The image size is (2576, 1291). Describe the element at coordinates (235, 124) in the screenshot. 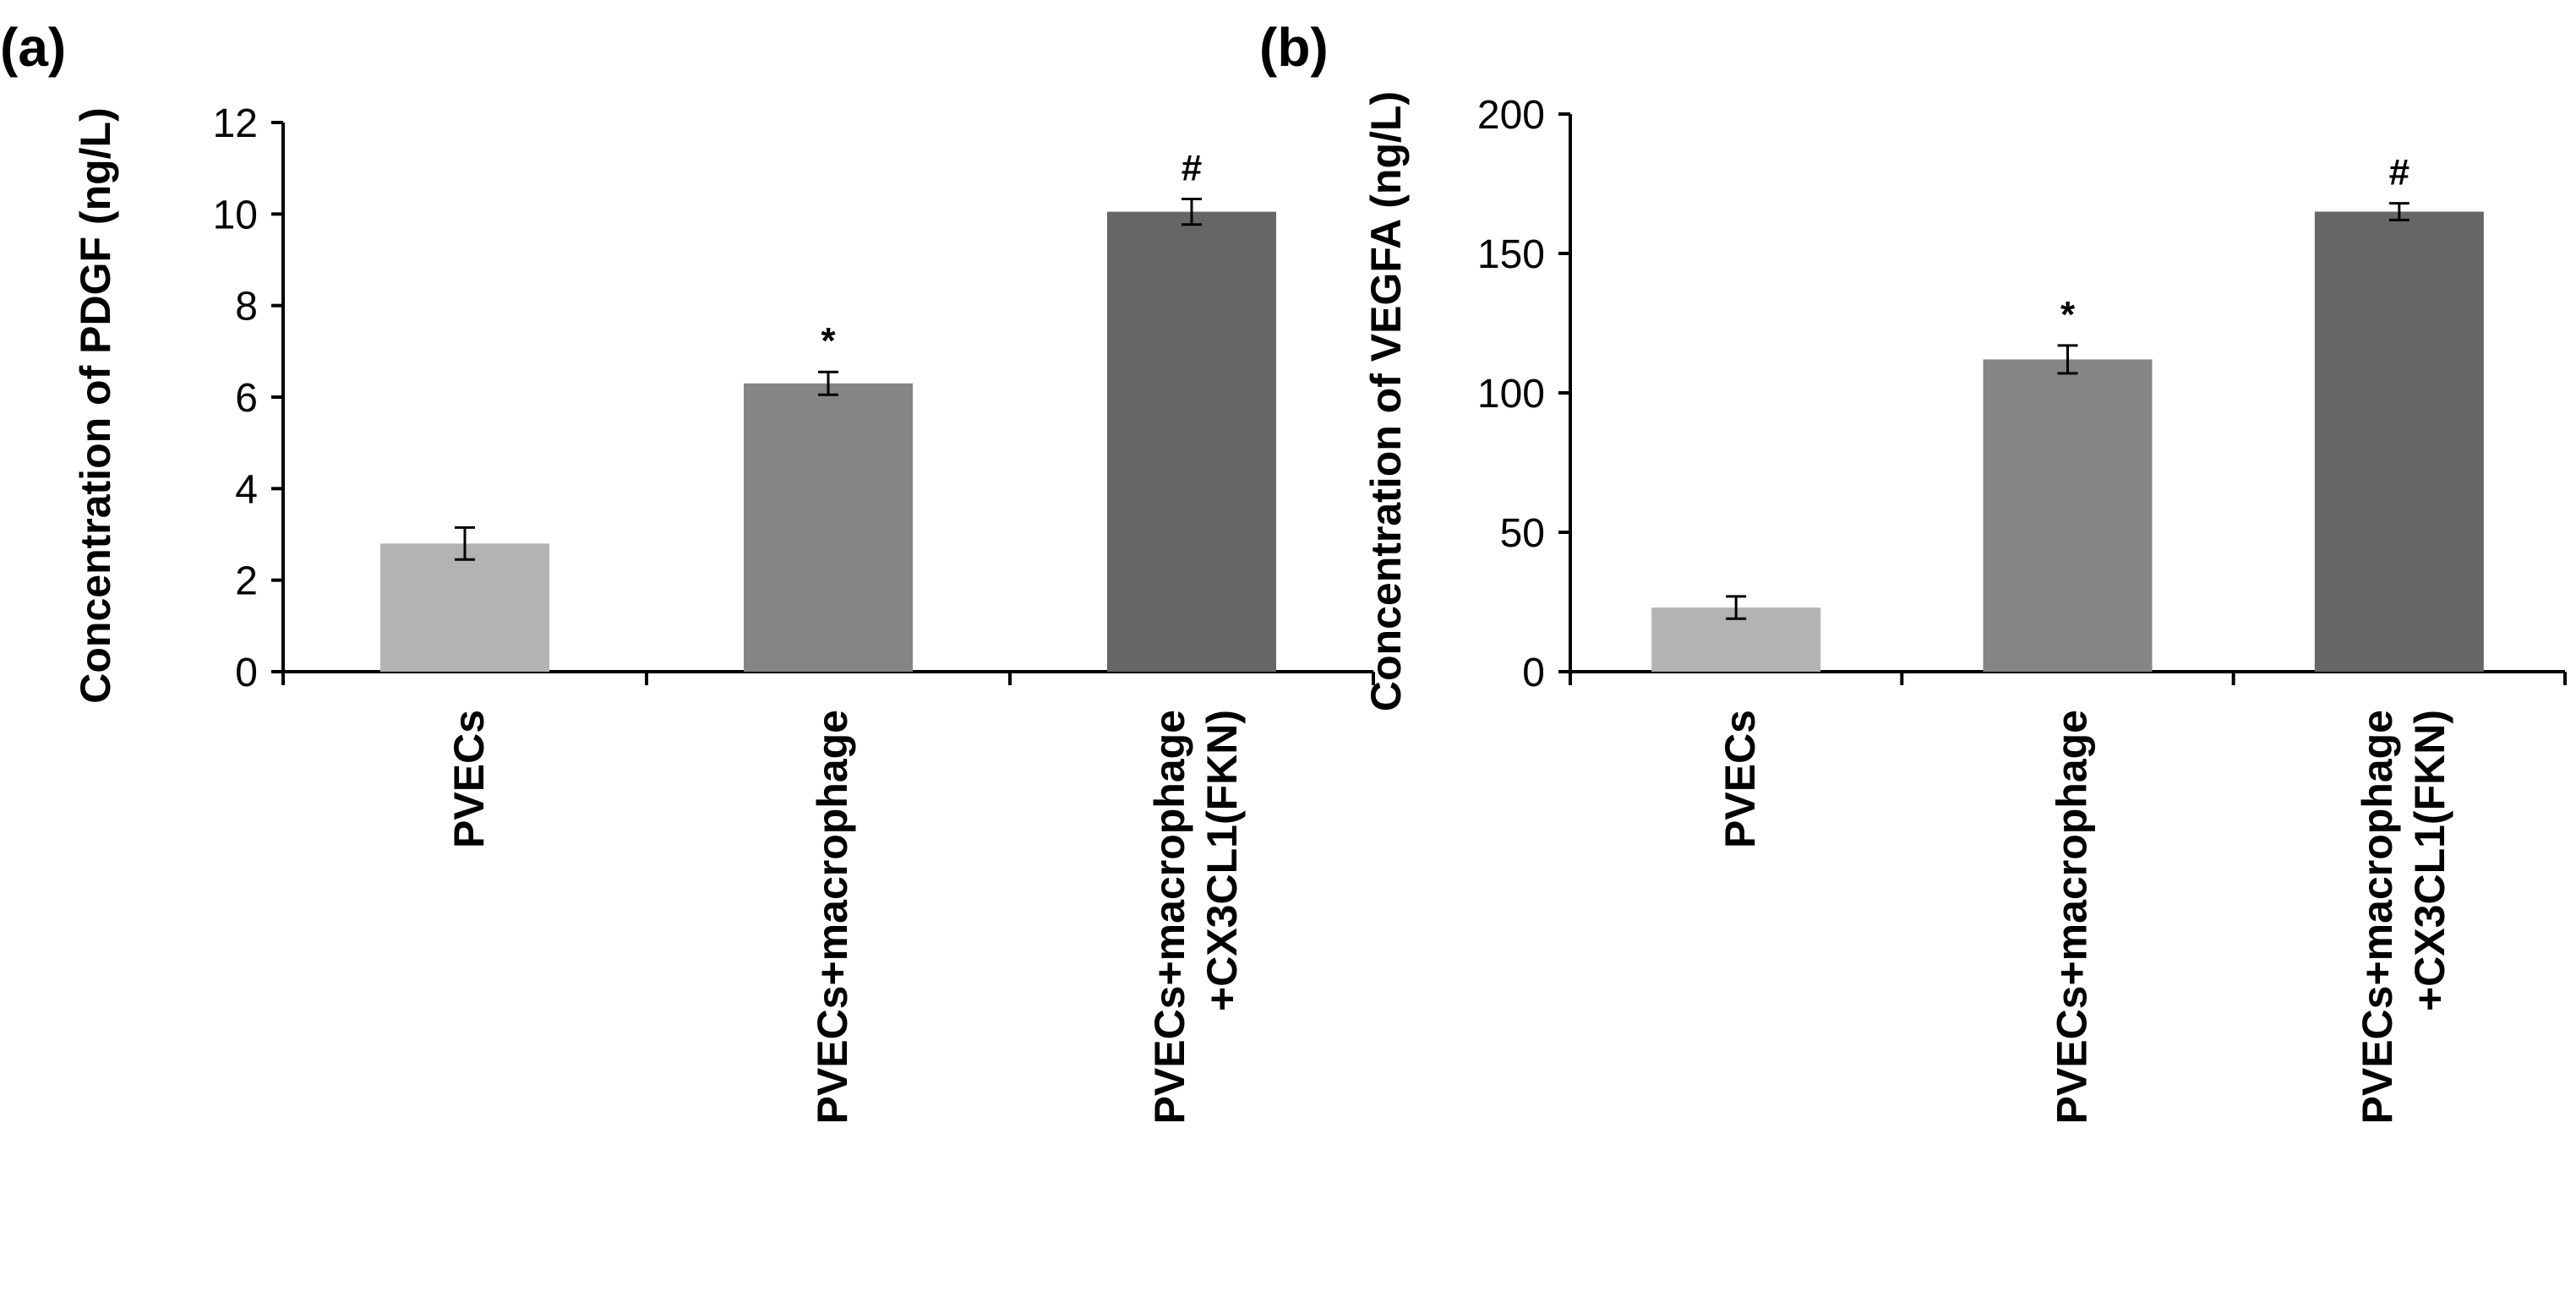

I see `y-tick-label: 12` at that location.